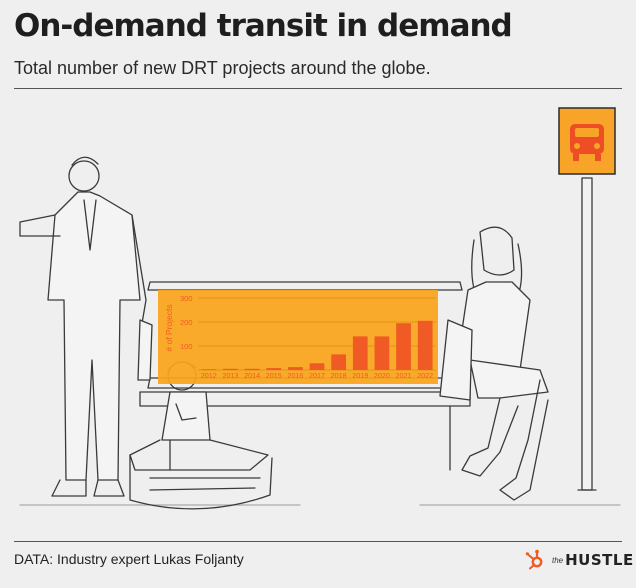 This screenshot has width=636, height=588. Describe the element at coordinates (186, 322) in the screenshot. I see `y-tick-label: 200` at that location.